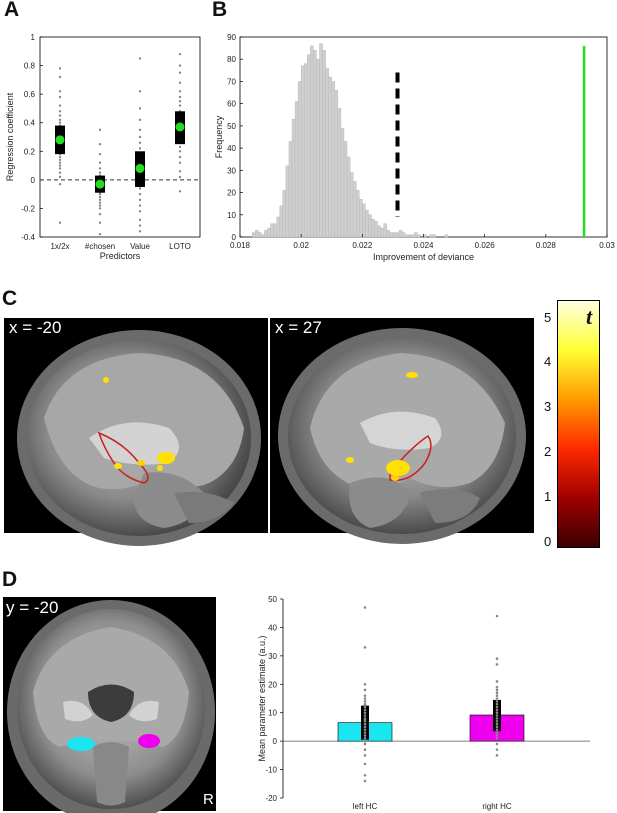  Describe the element at coordinates (589, 316) in the screenshot. I see `colorbar-title: t` at that location.